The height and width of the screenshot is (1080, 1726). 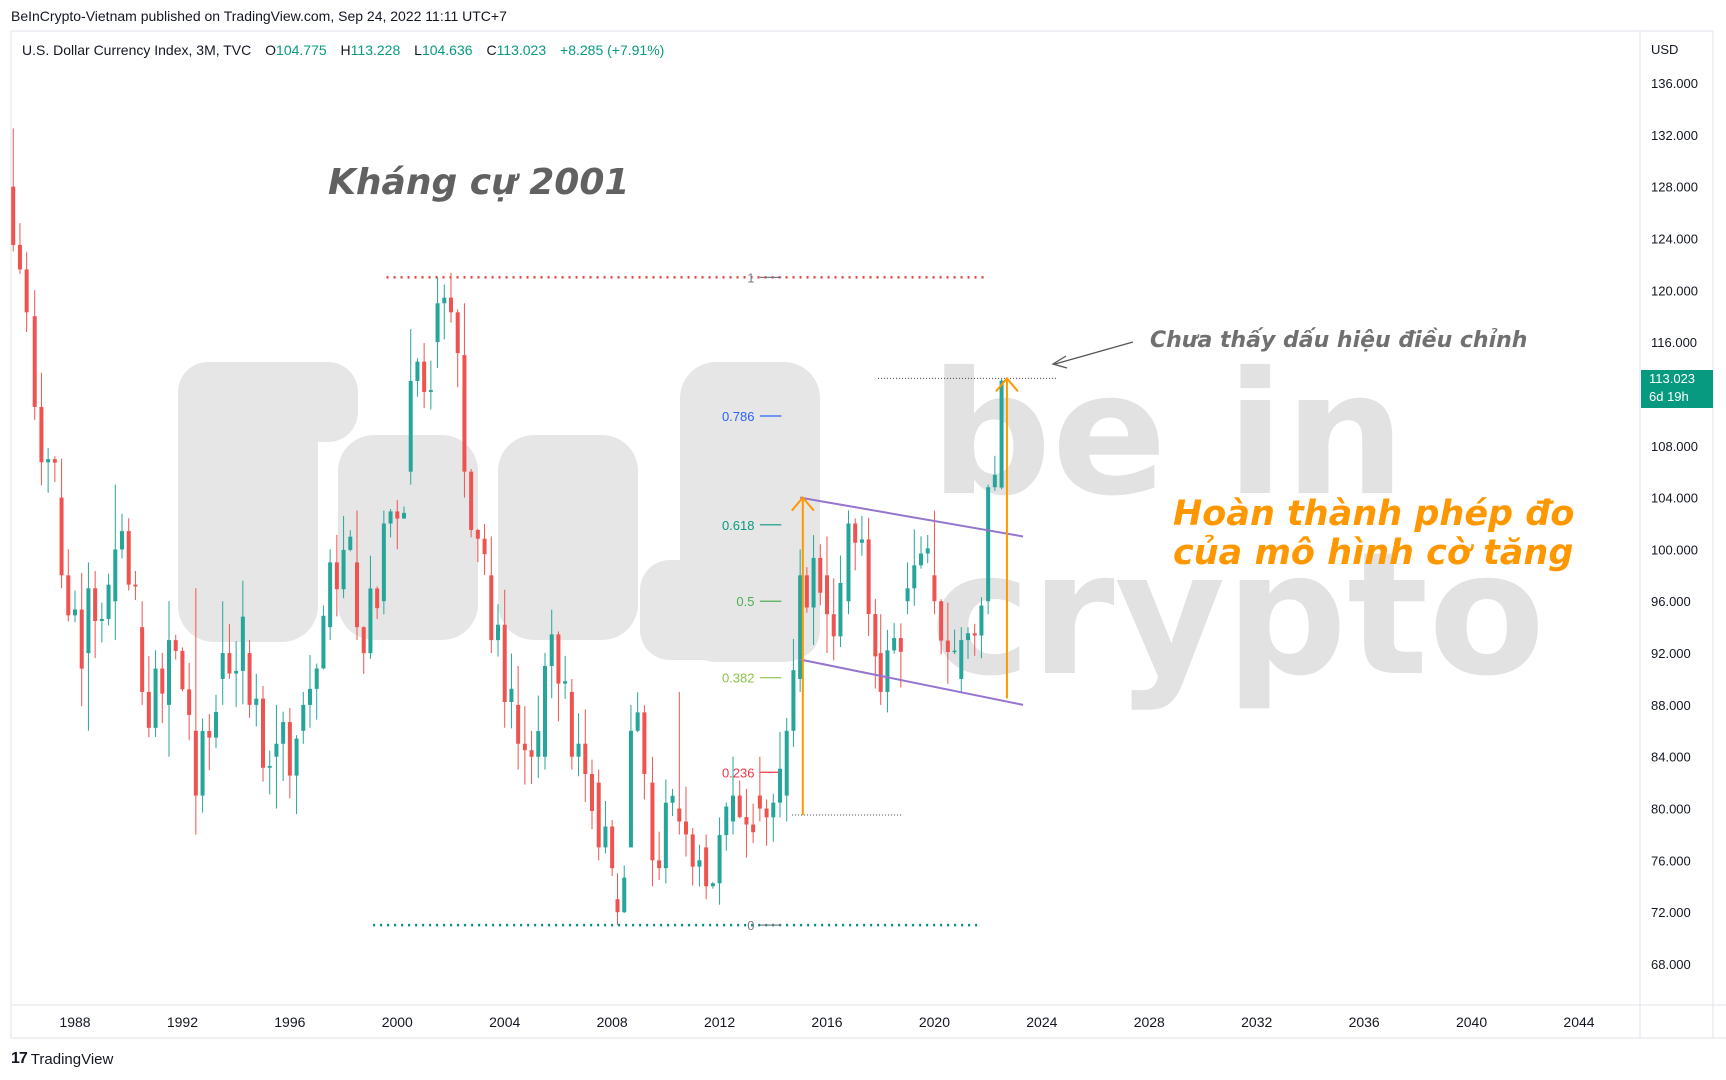 What do you see at coordinates (738, 416) in the screenshot?
I see `fib-level-label: 0.786` at bounding box center [738, 416].